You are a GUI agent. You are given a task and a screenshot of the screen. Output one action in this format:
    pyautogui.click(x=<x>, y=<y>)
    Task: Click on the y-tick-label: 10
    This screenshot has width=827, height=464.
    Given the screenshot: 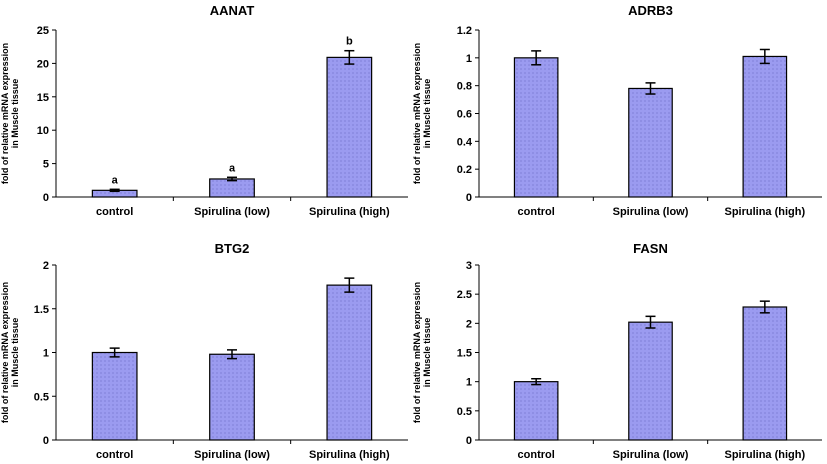 What is the action you would take?
    pyautogui.click(x=43, y=131)
    